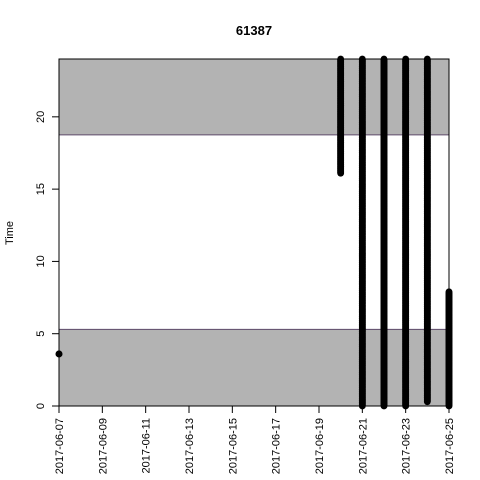 The image size is (480, 480). Describe the element at coordinates (41, 334) in the screenshot. I see `y-tick-label: 5` at that location.